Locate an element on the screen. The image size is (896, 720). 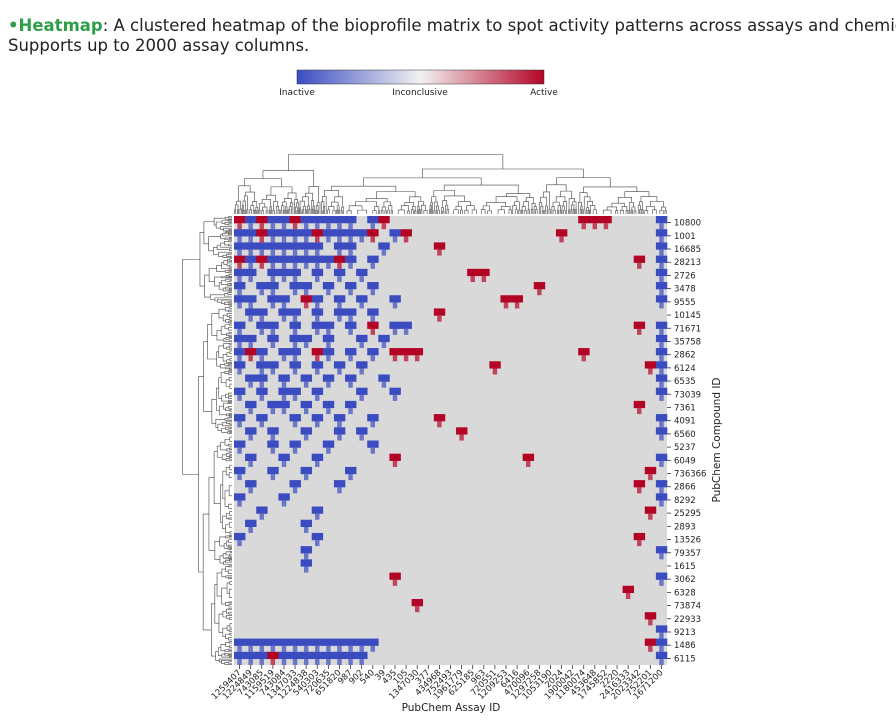
y-tick-label: 10800 is located at coordinates (687, 224).